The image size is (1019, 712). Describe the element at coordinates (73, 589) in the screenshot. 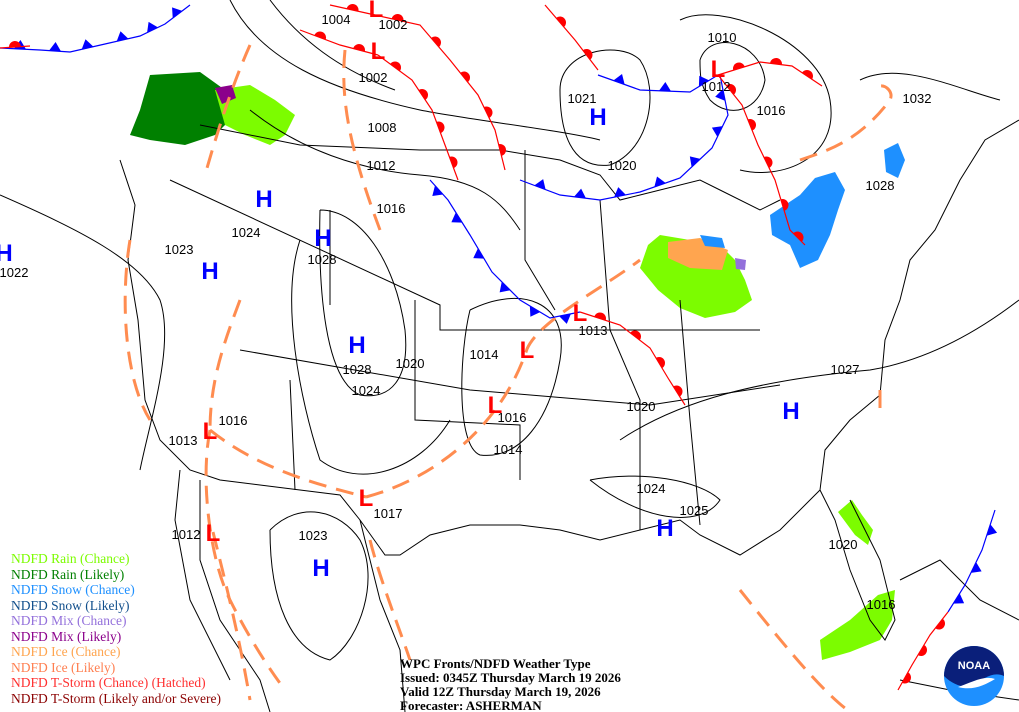

I see `legend-item: NDFD Snow (Chance)` at that location.